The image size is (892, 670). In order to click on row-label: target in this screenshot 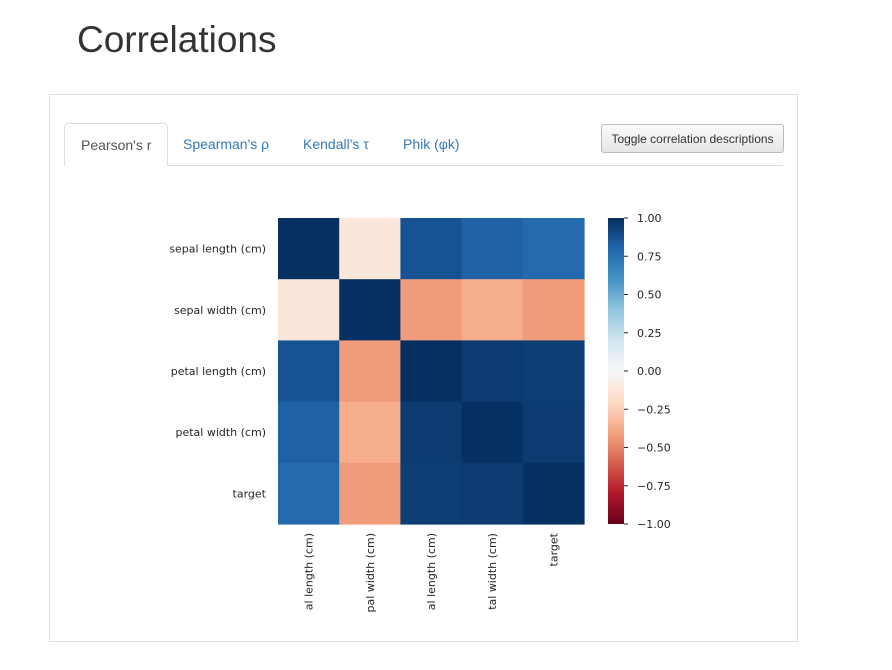, I will do `click(250, 493)`.